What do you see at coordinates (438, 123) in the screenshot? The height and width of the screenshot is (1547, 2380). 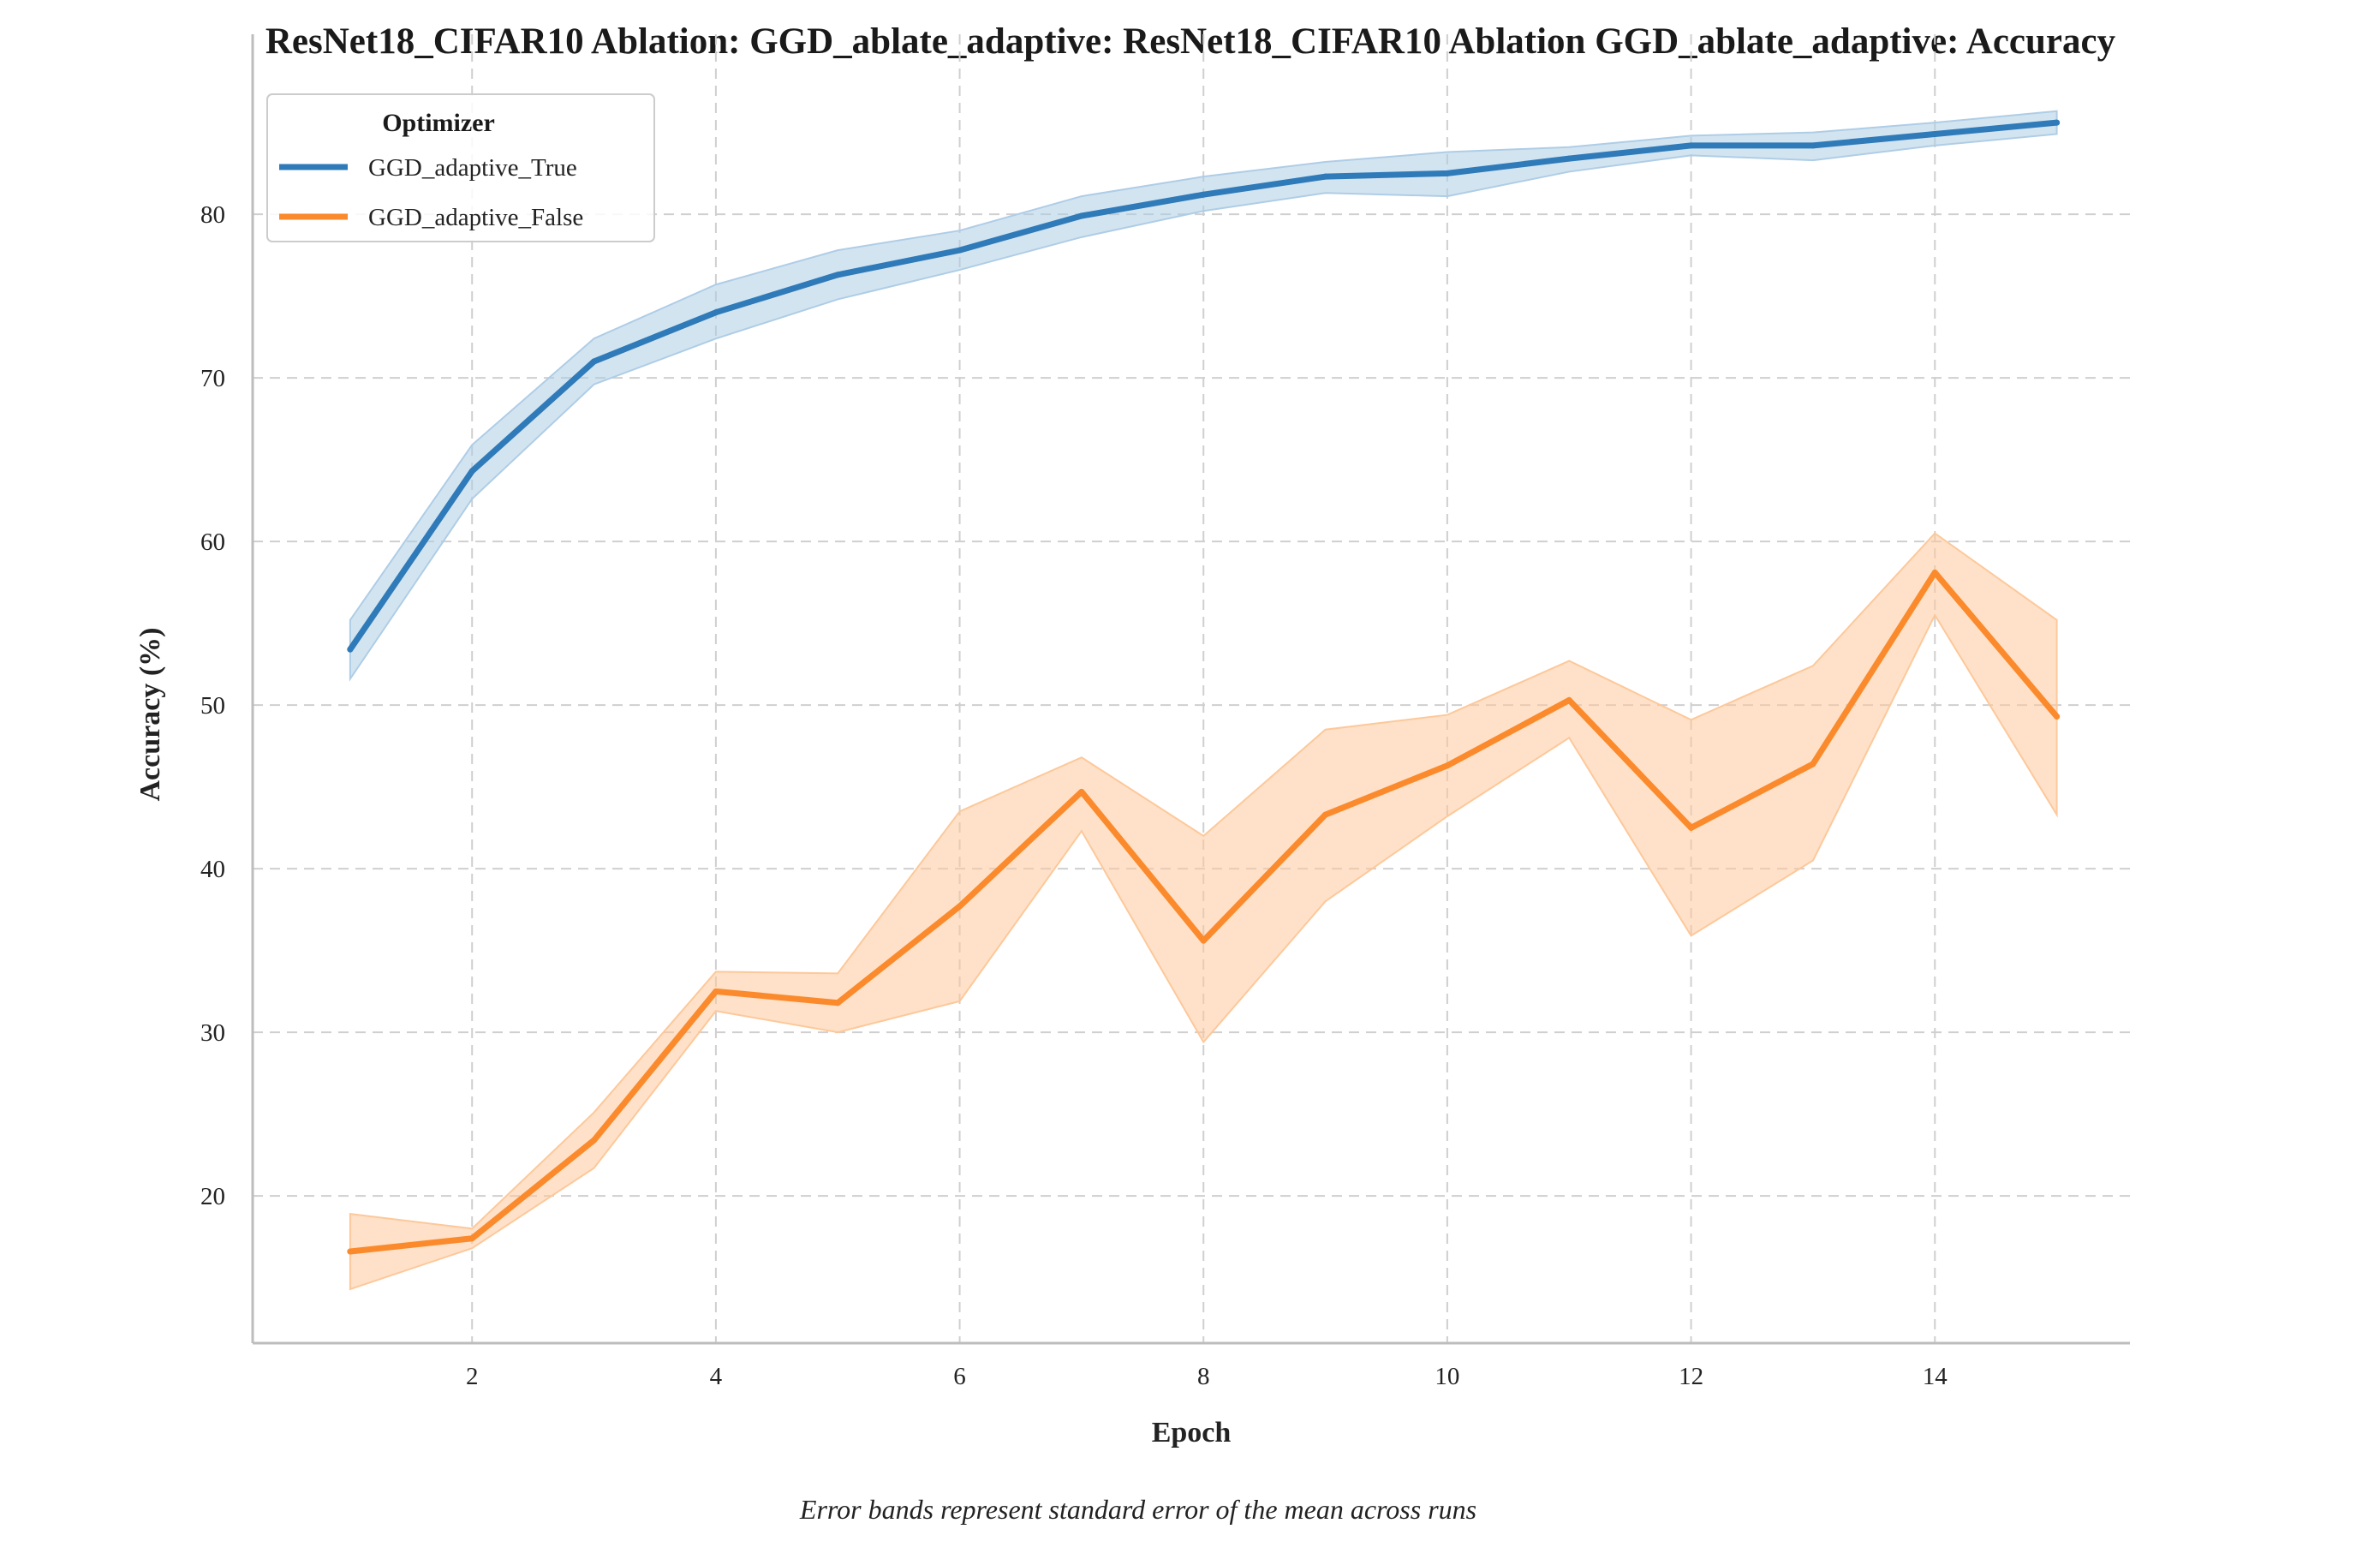 I see `legend-title: Optimizer` at bounding box center [438, 123].